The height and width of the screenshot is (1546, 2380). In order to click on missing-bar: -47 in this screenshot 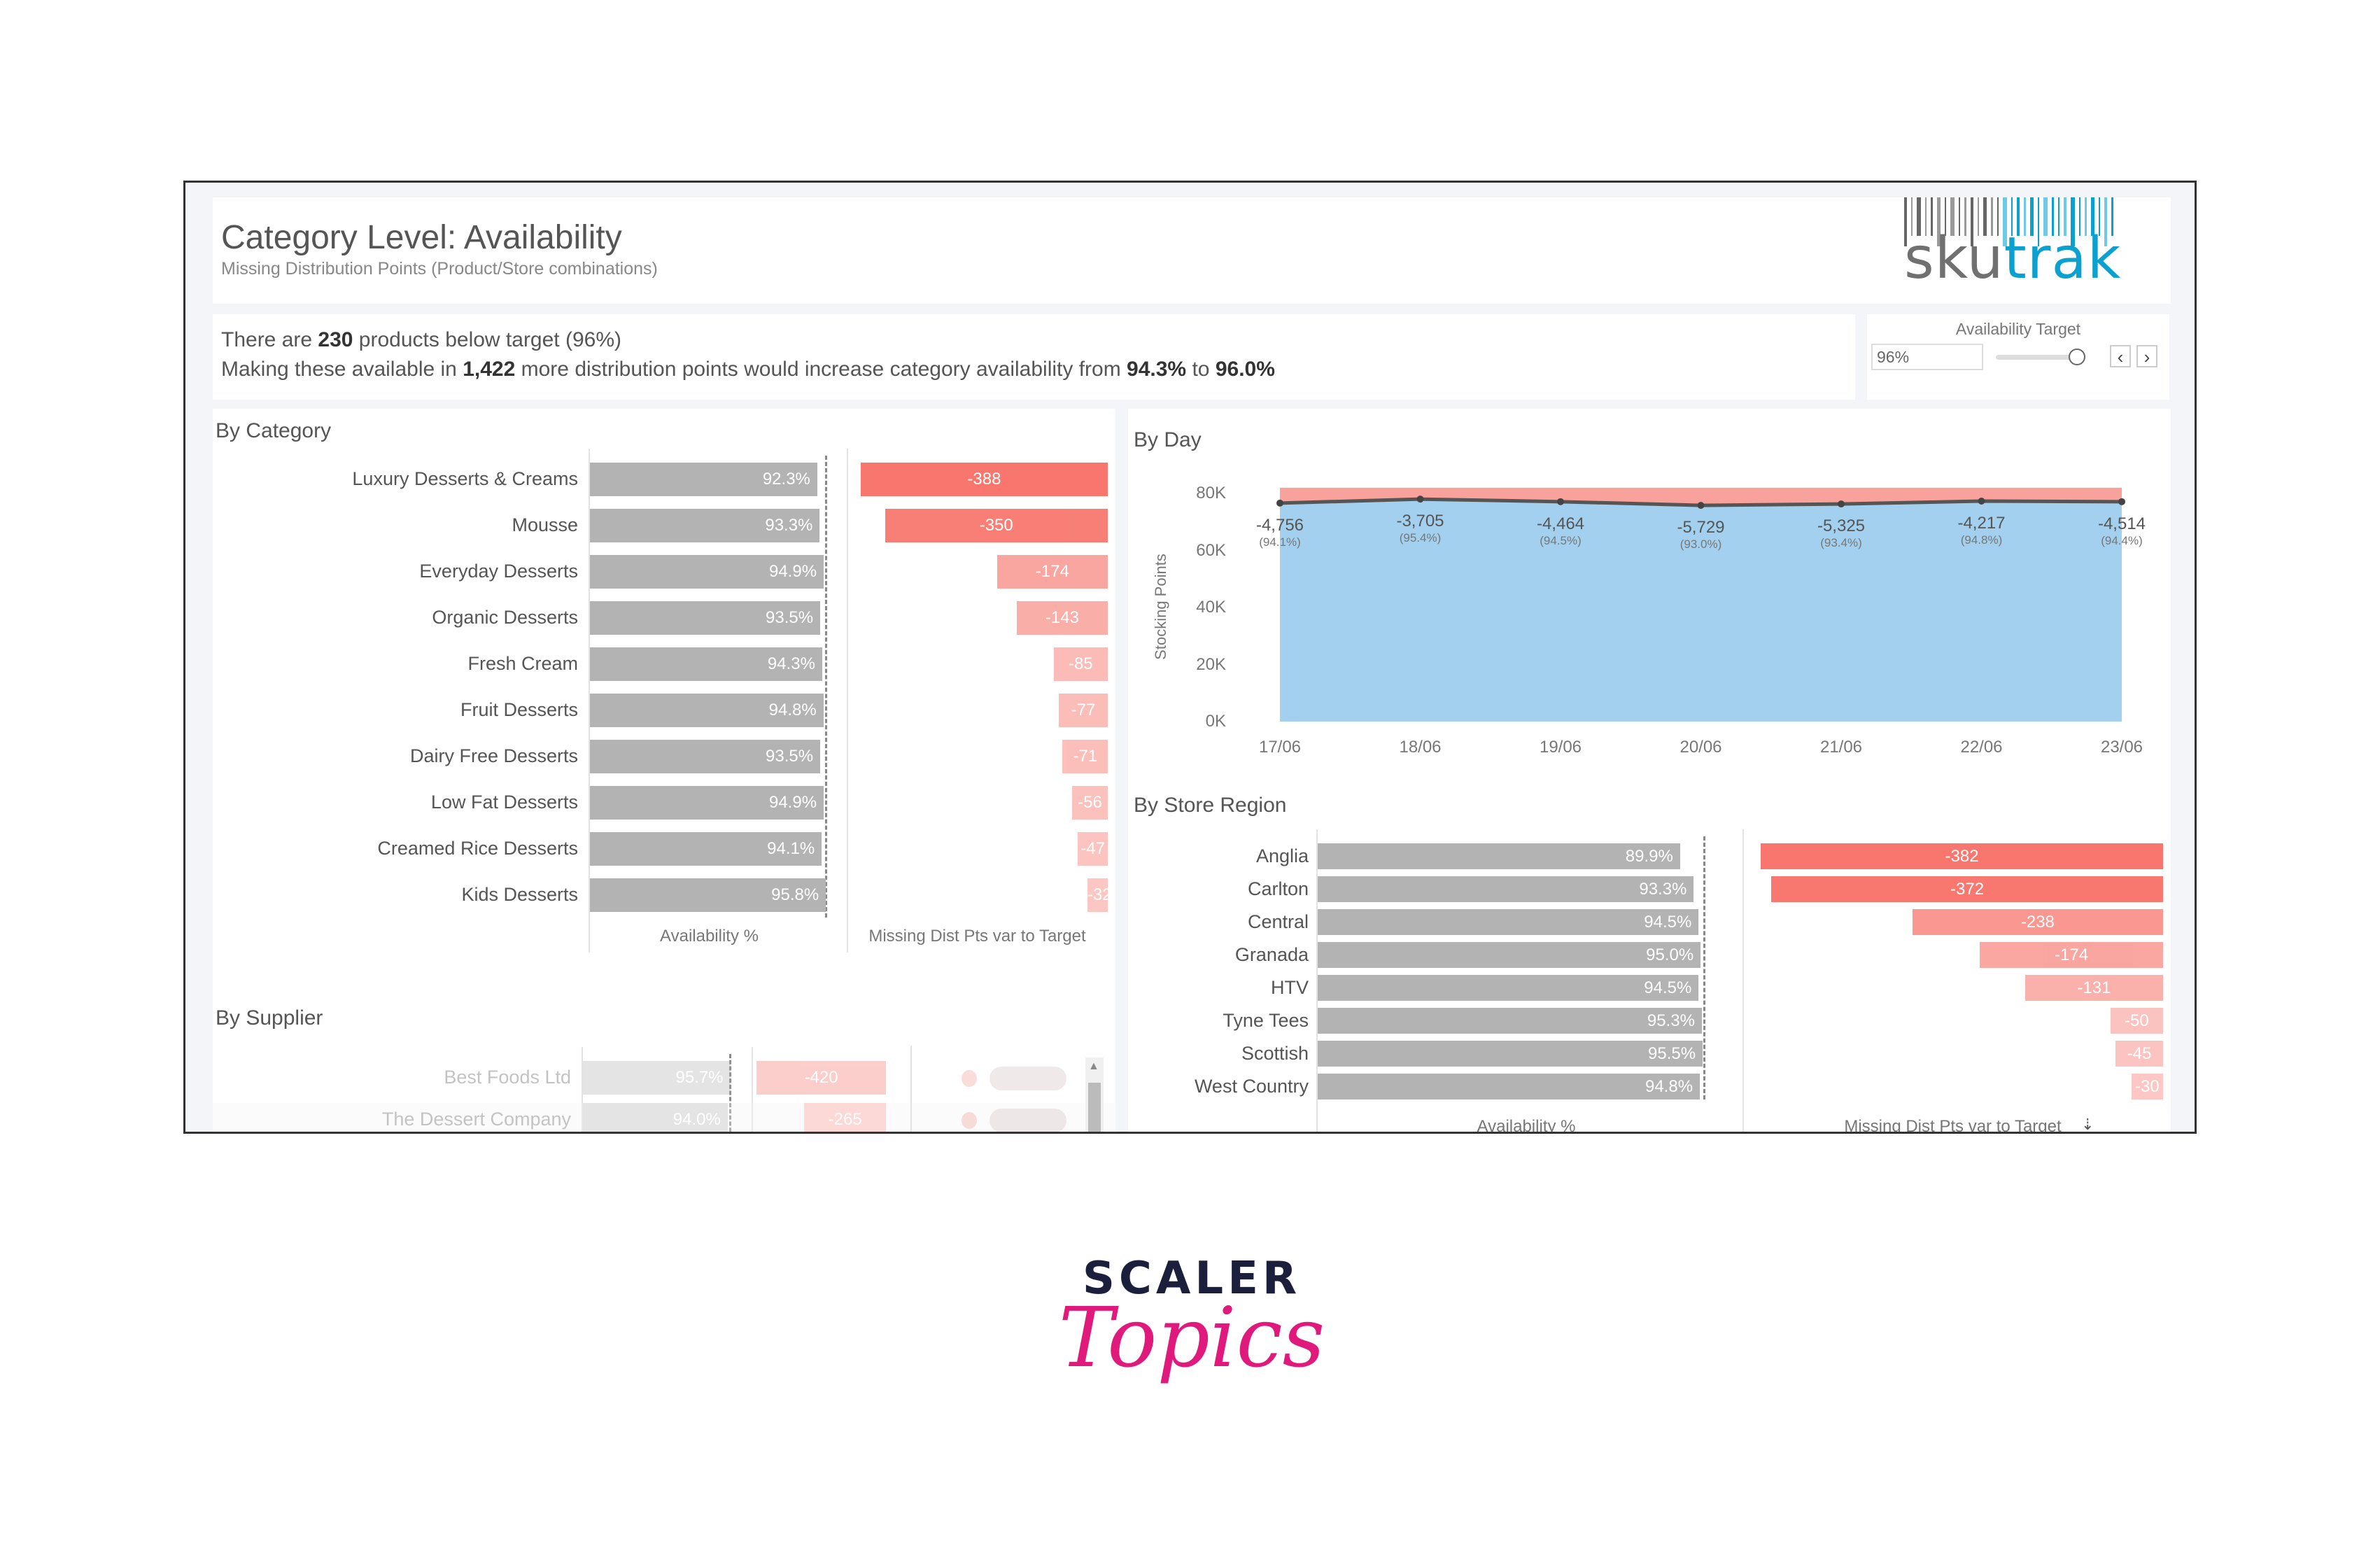, I will do `click(1093, 849)`.